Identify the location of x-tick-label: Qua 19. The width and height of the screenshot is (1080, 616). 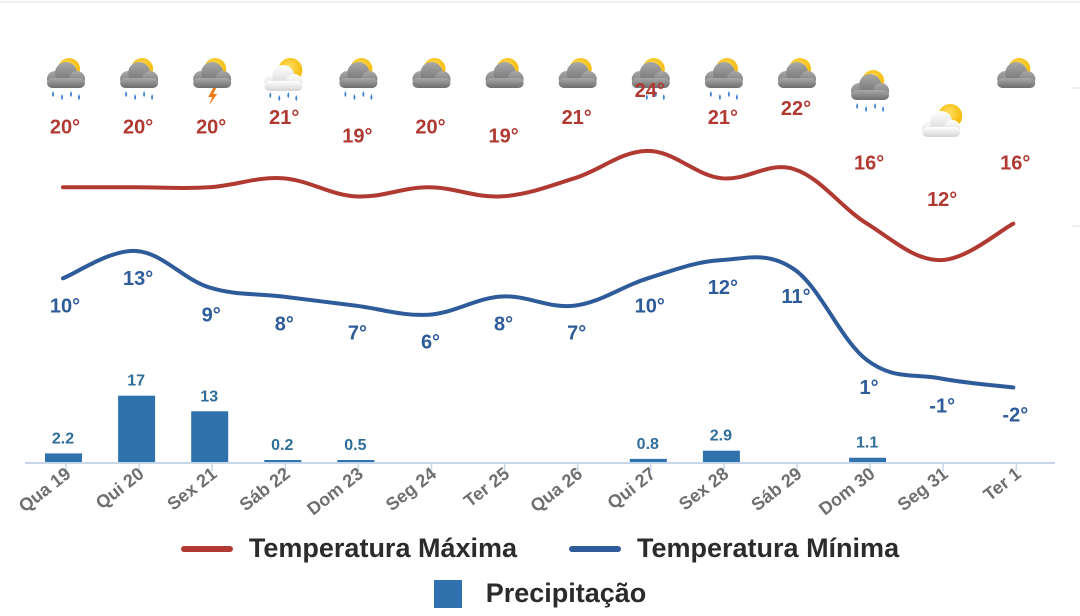
(45, 489).